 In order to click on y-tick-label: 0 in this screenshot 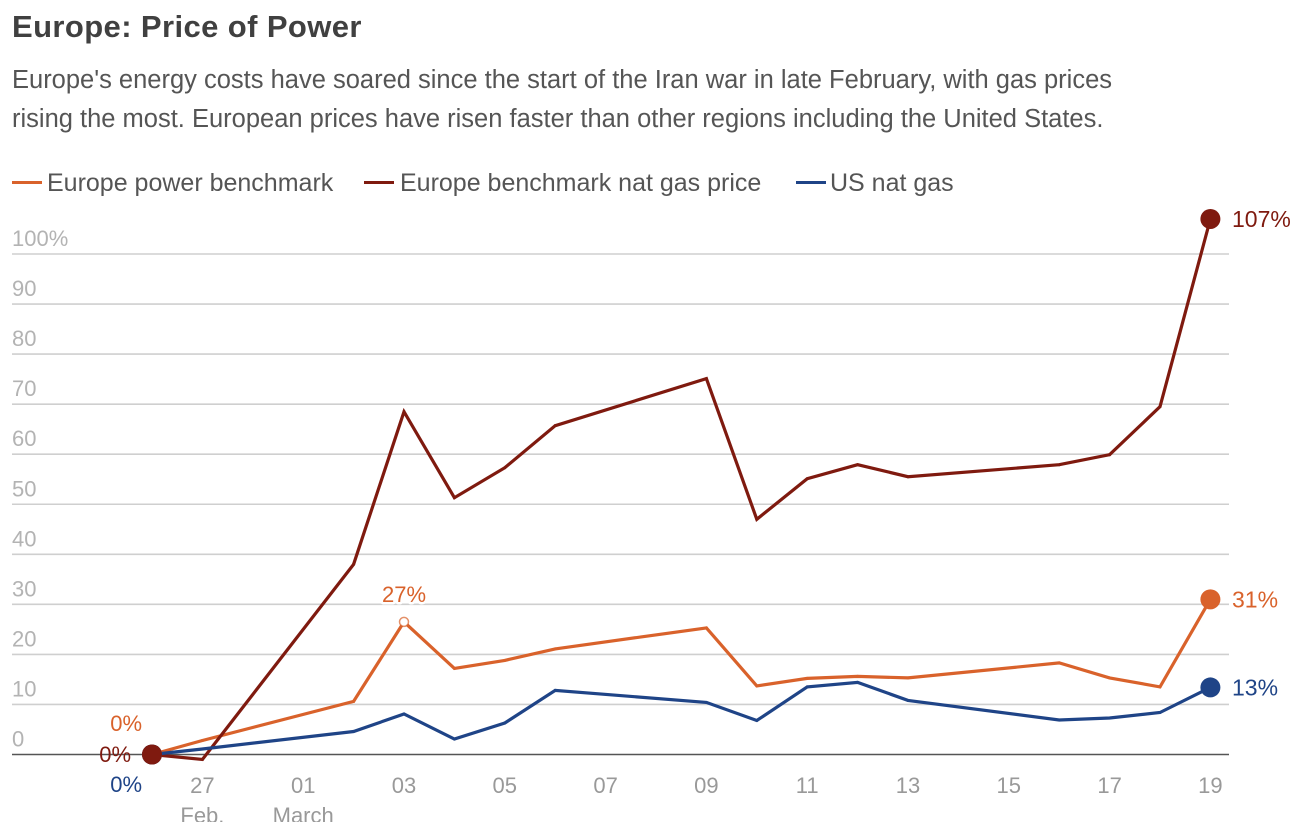, I will do `click(18, 739)`.